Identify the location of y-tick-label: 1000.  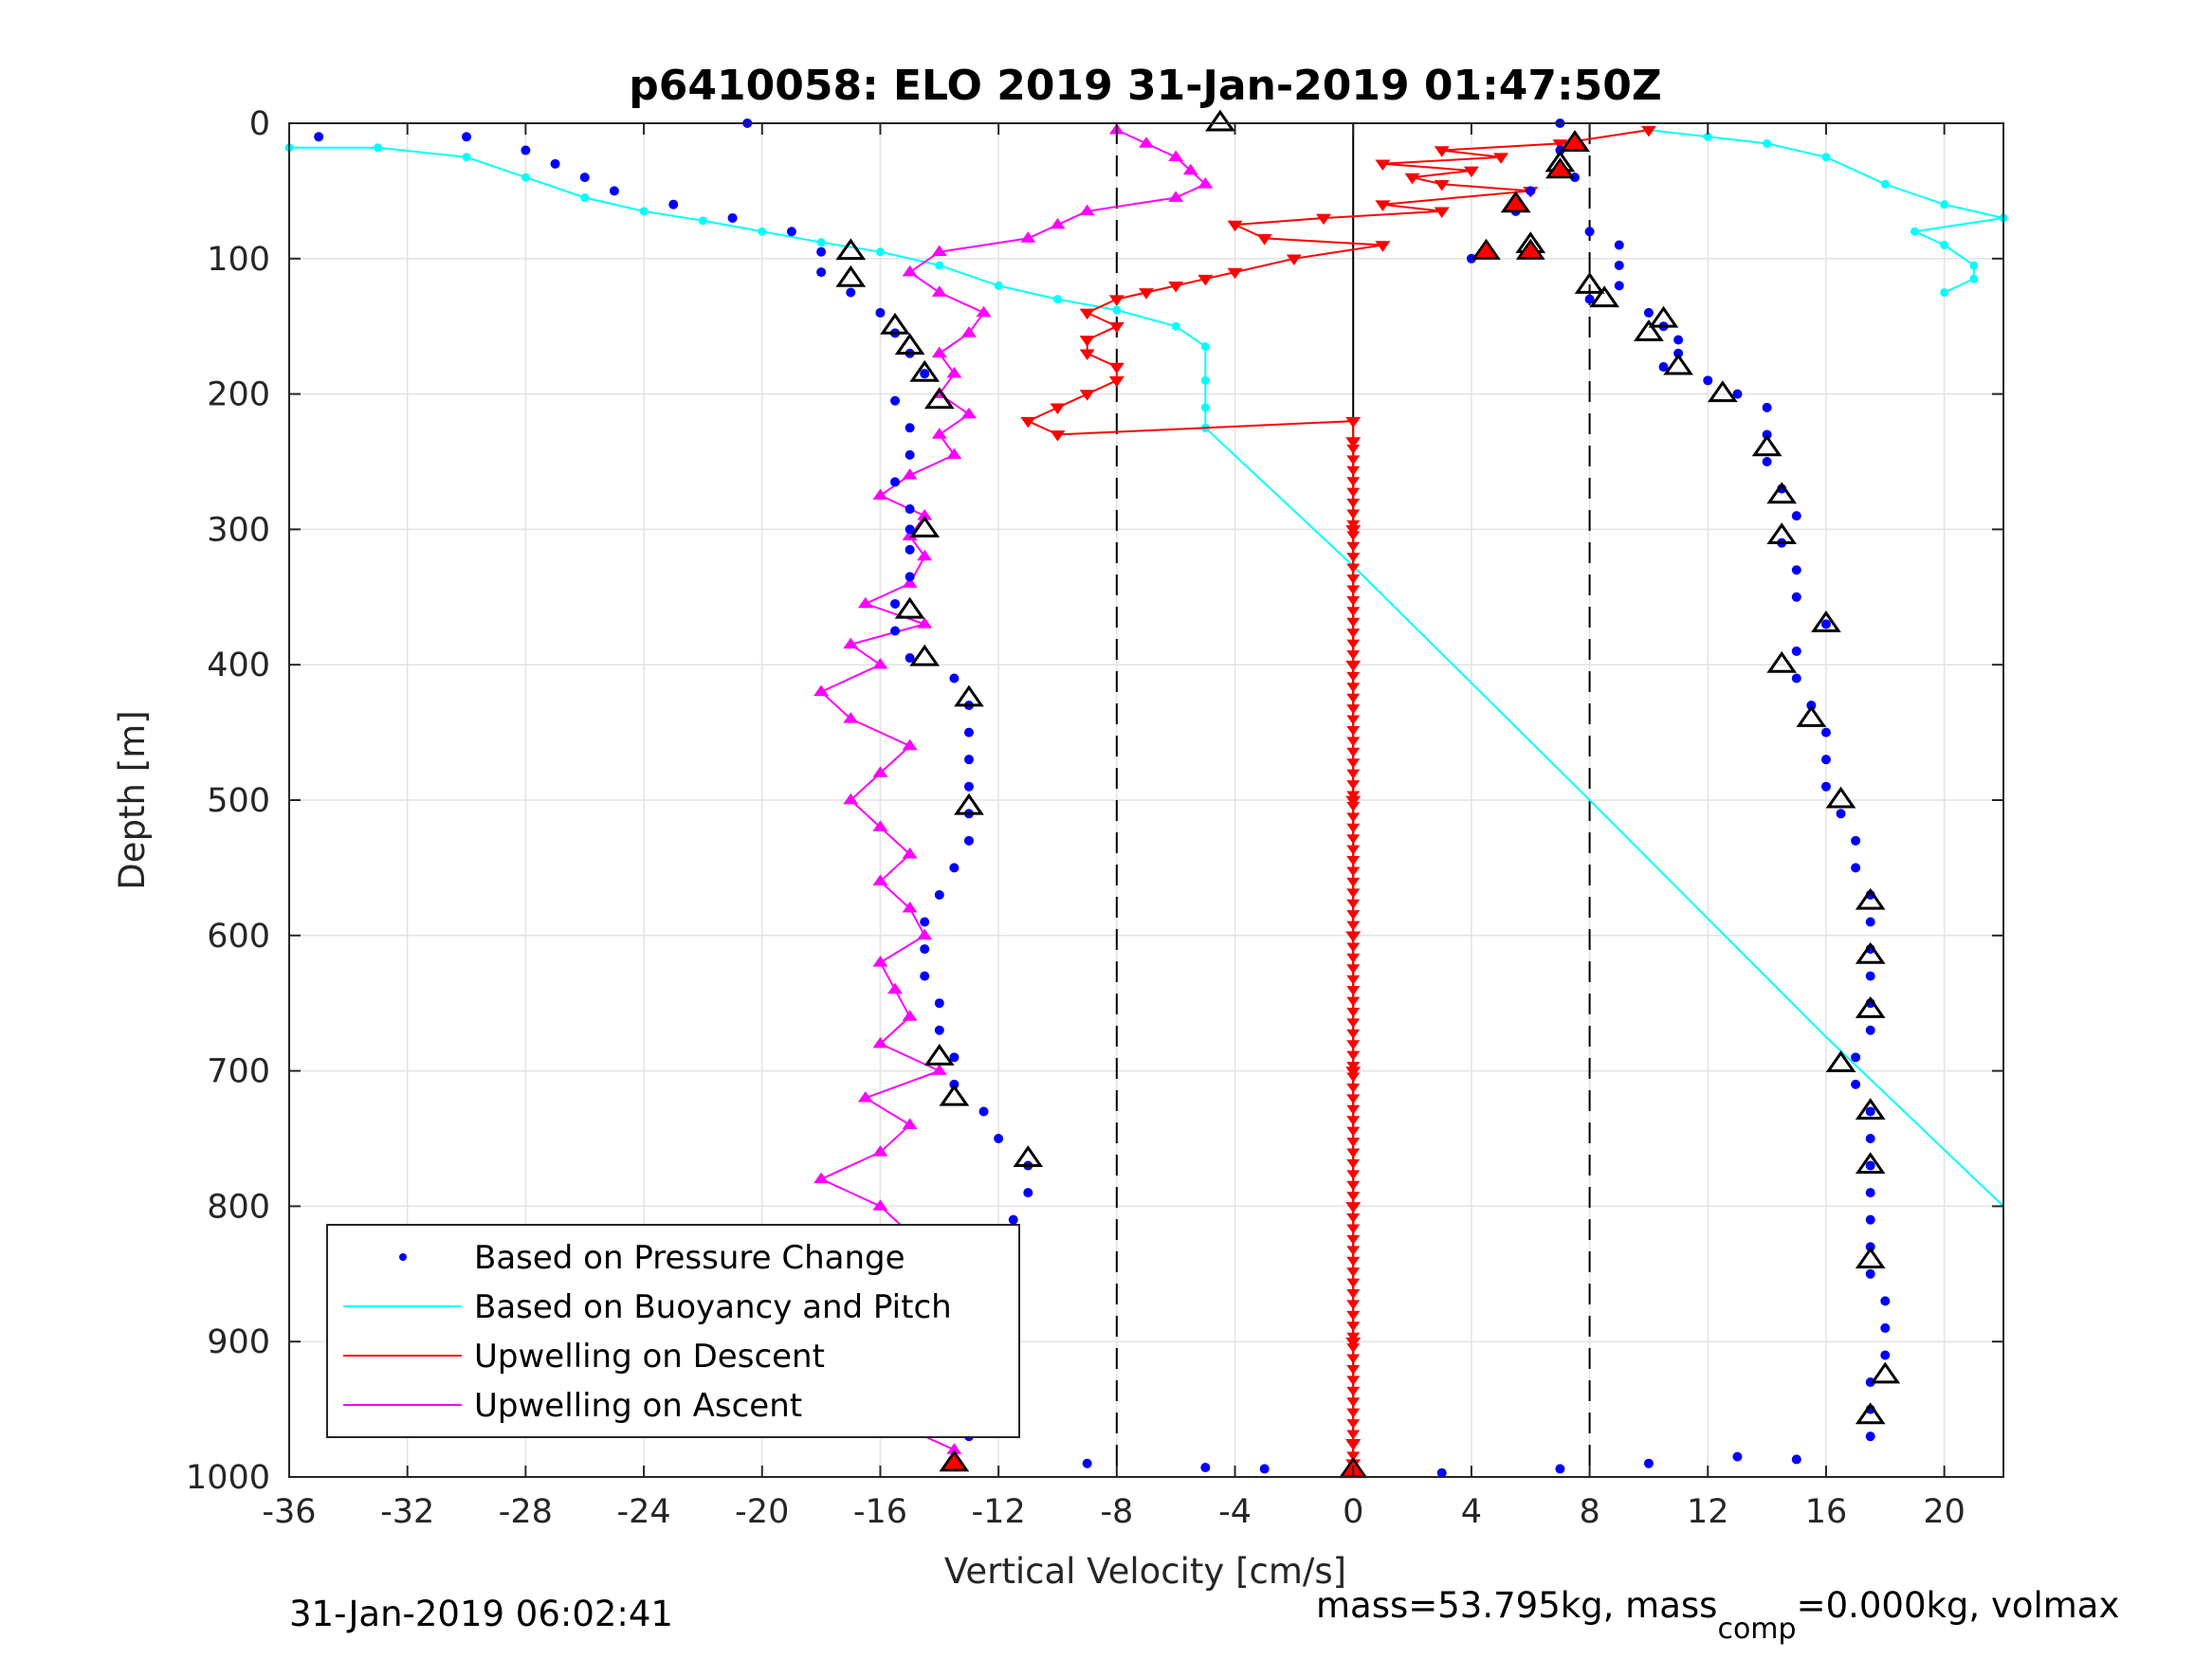
(228, 1478).